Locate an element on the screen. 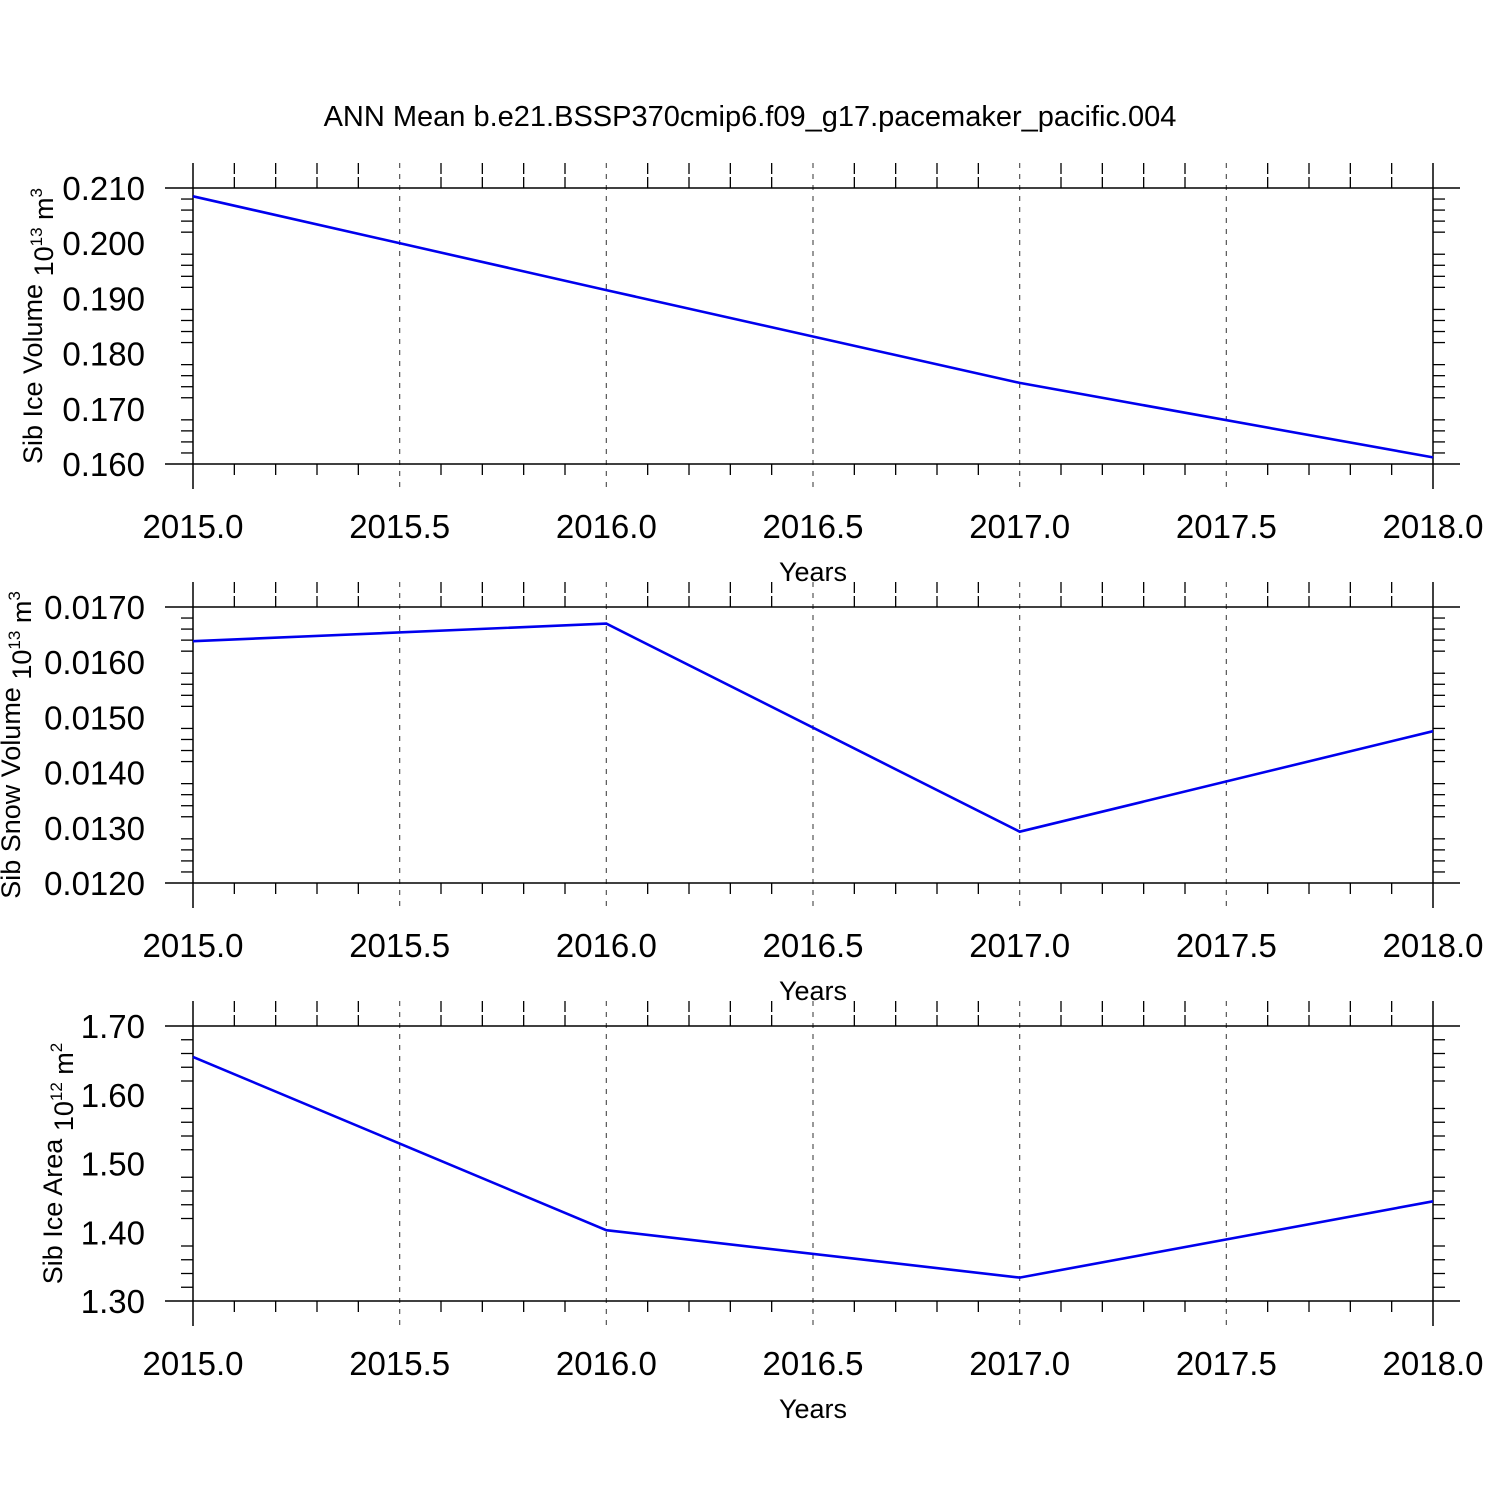 The height and width of the screenshot is (1500, 1500). y-axis-title: Sib Ice Area 1012 m2 is located at coordinates (58, 1164).